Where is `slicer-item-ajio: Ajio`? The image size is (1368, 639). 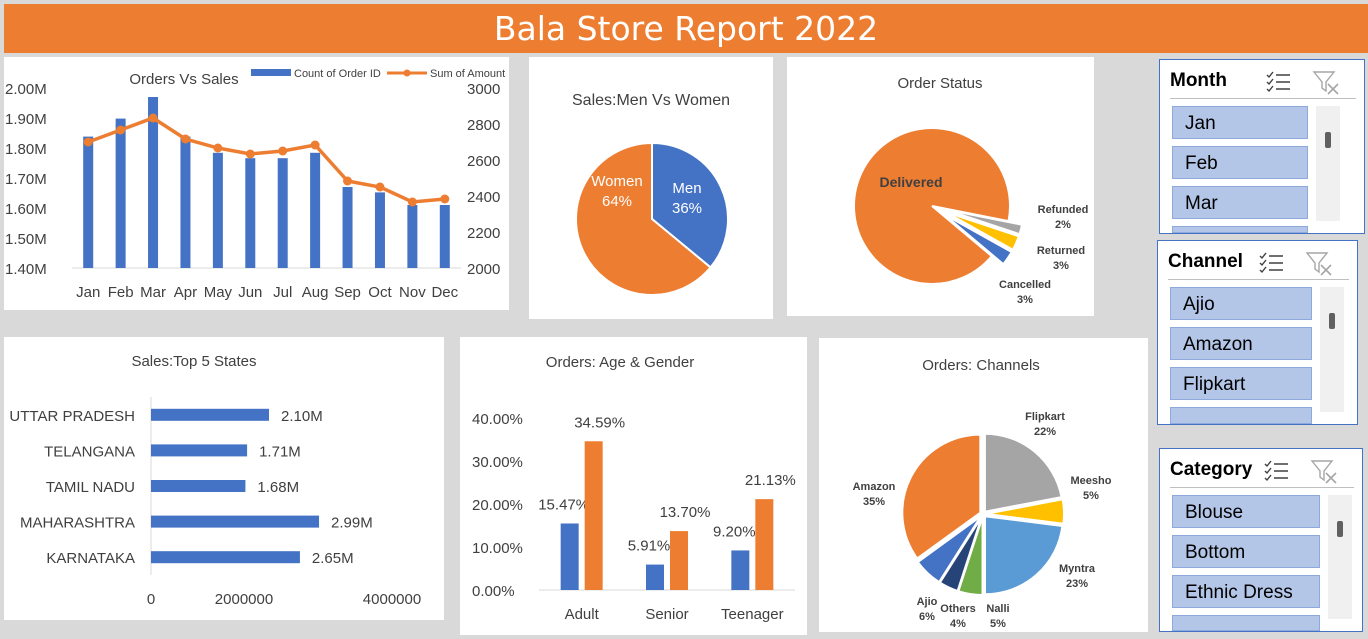 slicer-item-ajio: Ajio is located at coordinates (1241, 303).